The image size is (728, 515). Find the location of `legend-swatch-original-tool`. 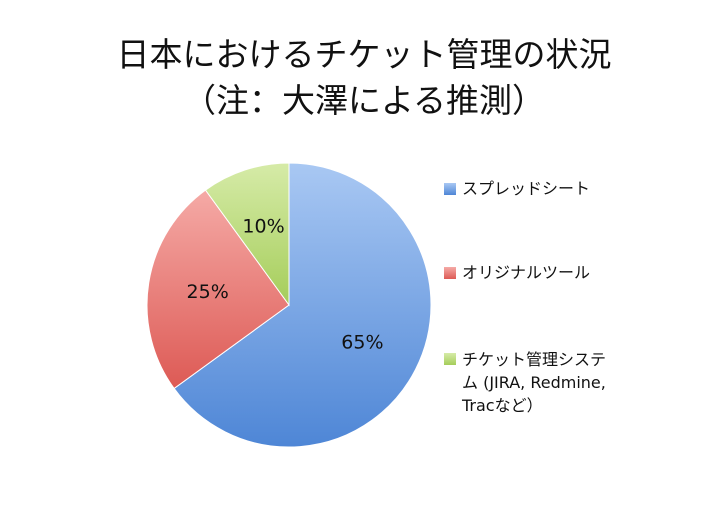

legend-swatch-original-tool is located at coordinates (450, 273).